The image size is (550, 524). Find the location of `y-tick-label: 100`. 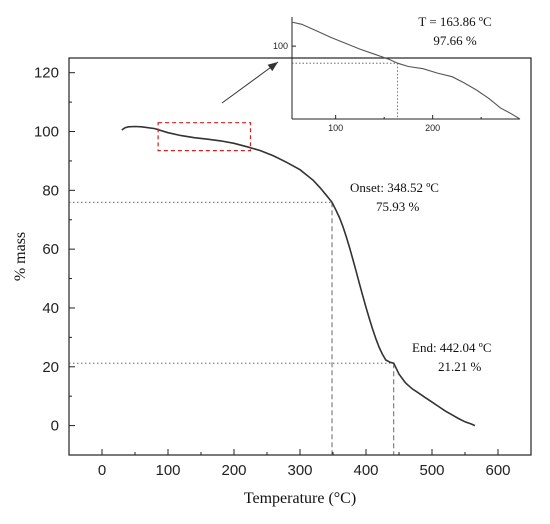

y-tick-label: 100 is located at coordinates (46, 132).